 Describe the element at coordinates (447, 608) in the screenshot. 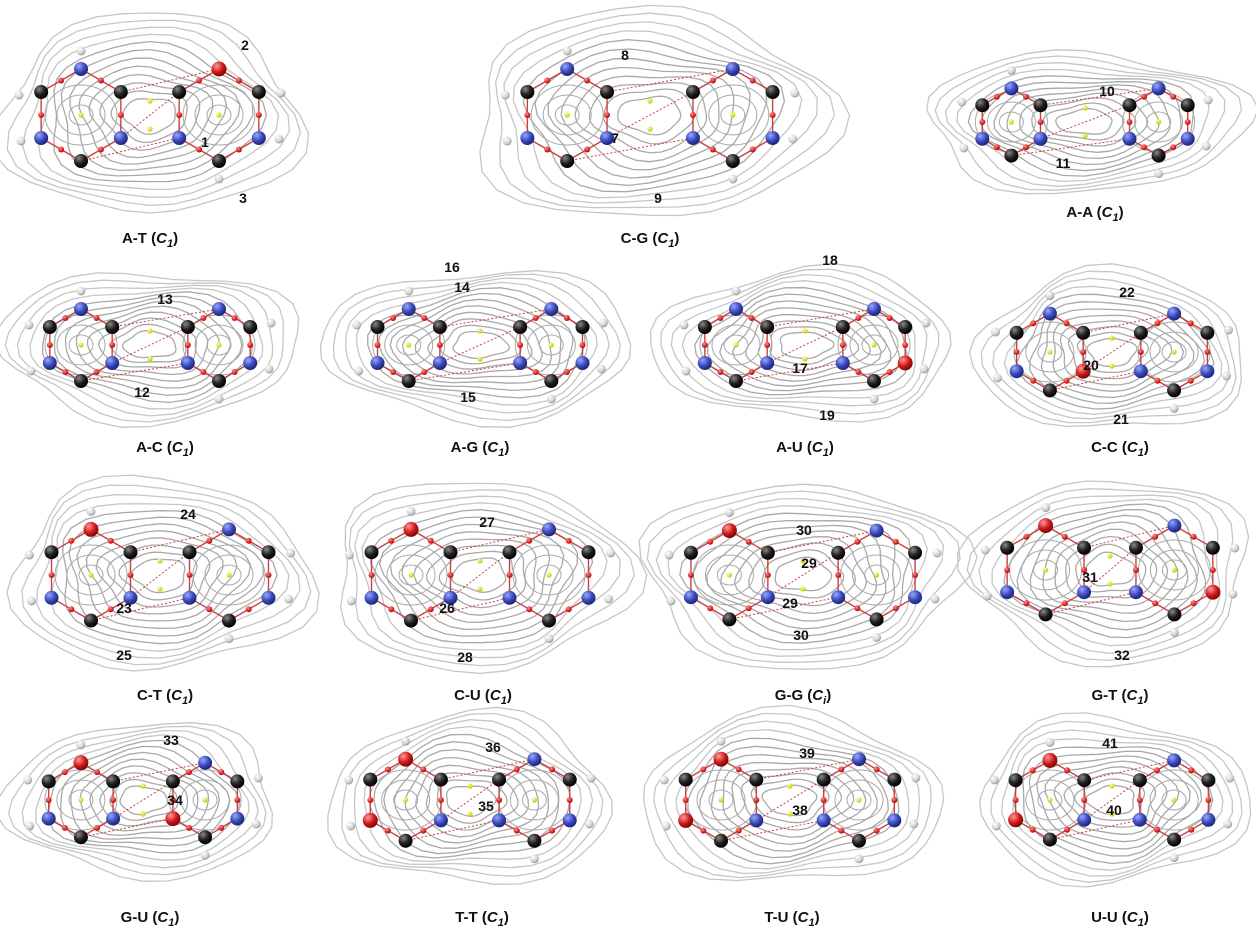

I see `interaction-label: 26` at that location.